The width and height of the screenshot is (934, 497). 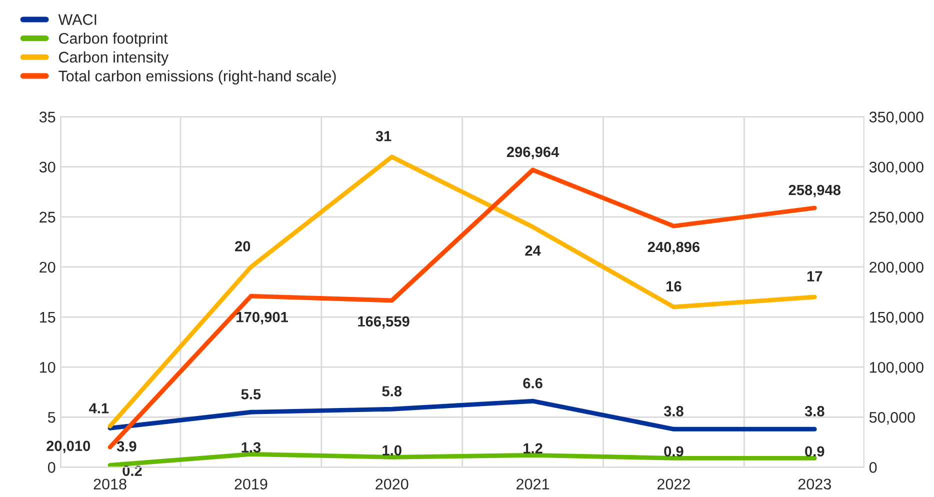 I want to click on y-tick-label: 5, so click(x=52, y=417).